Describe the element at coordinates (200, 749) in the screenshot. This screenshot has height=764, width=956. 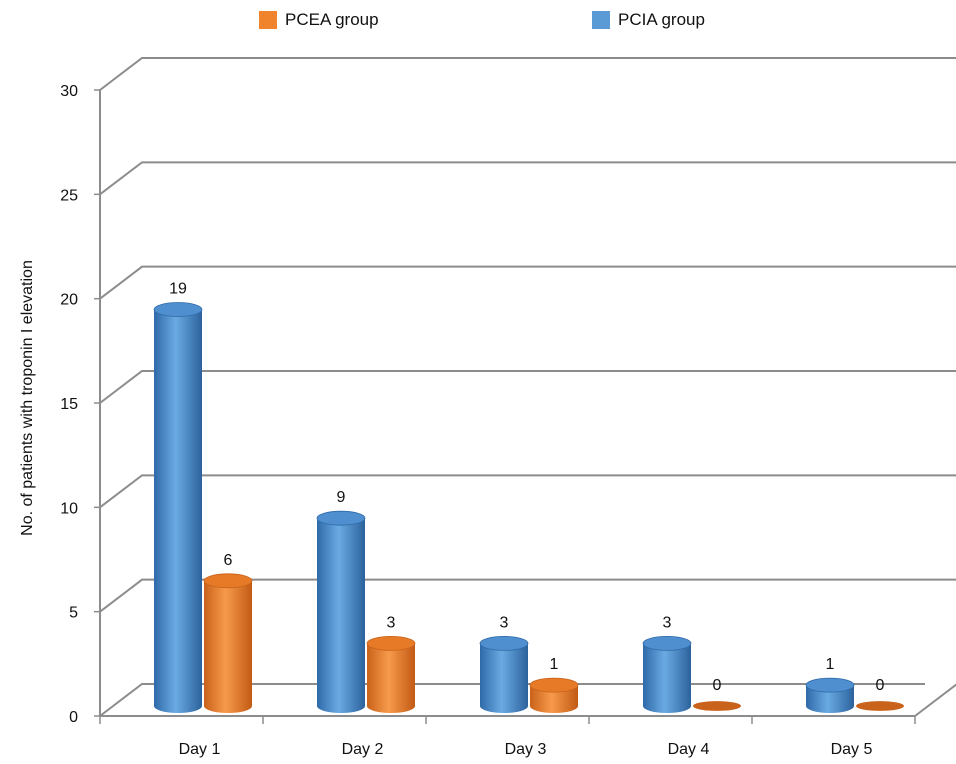
I see `x-tick-label: Day 1` at that location.